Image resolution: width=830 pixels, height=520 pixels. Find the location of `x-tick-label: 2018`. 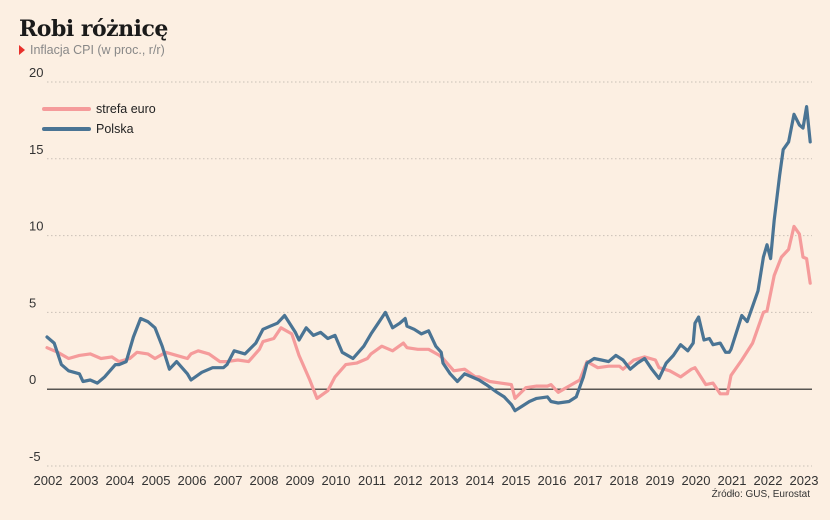

x-tick-label: 2018 is located at coordinates (624, 480).